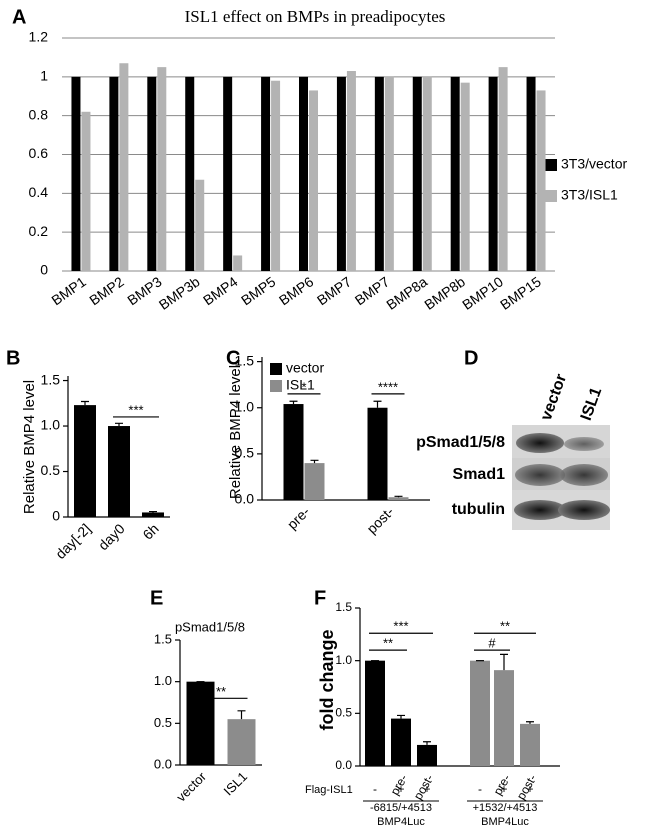  Describe the element at coordinates (380, 520) in the screenshot. I see `x-tick-label: post-` at that location.